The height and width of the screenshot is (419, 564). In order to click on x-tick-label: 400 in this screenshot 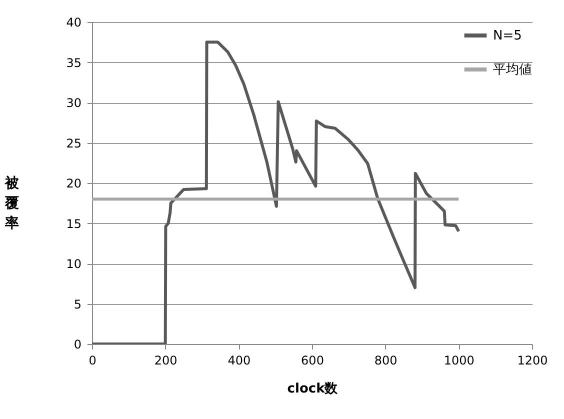, I will do `click(239, 361)`.